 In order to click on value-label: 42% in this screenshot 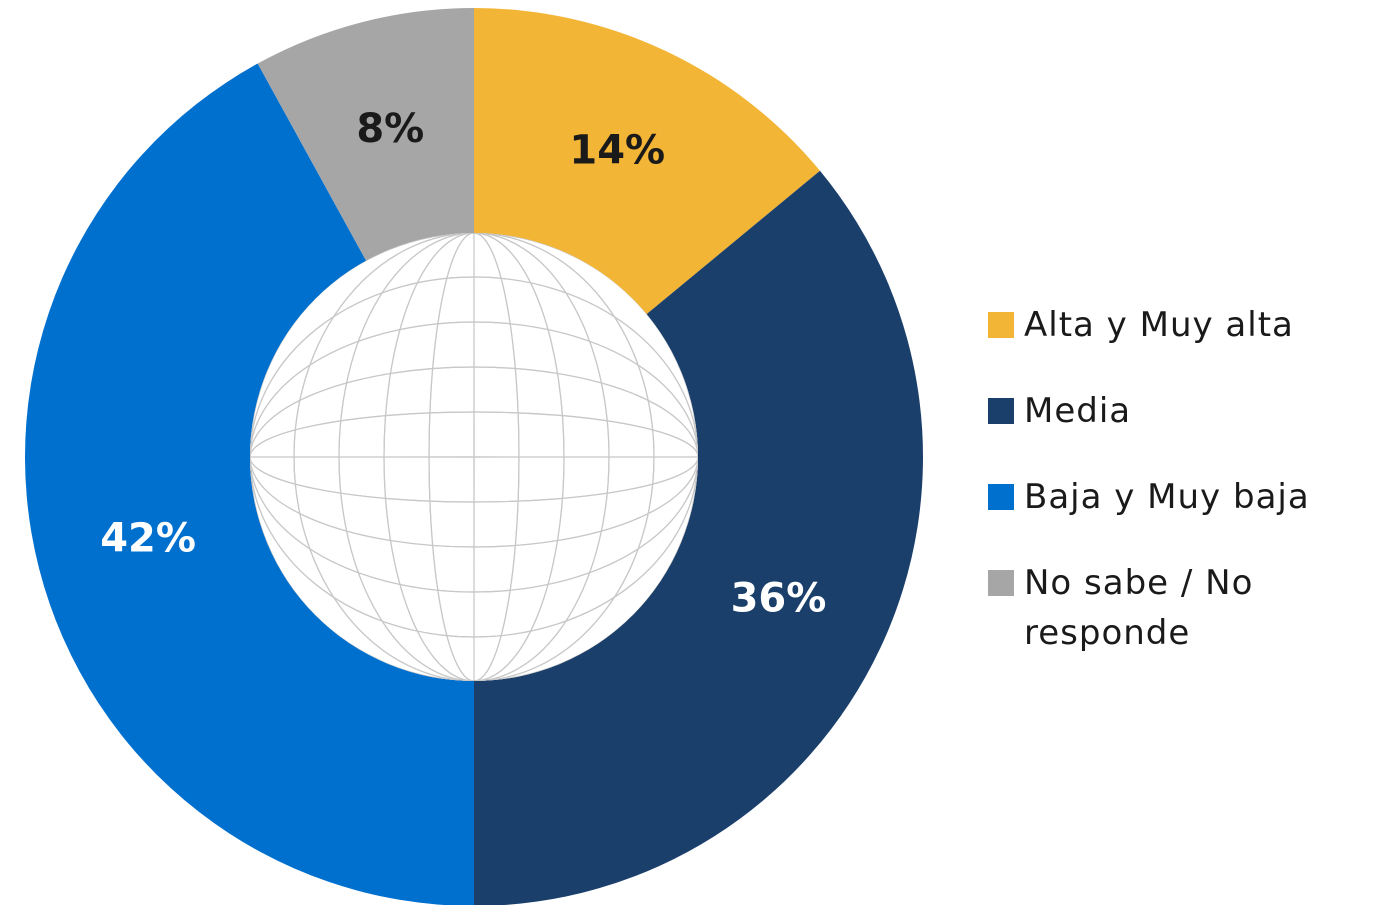, I will do `click(148, 539)`.